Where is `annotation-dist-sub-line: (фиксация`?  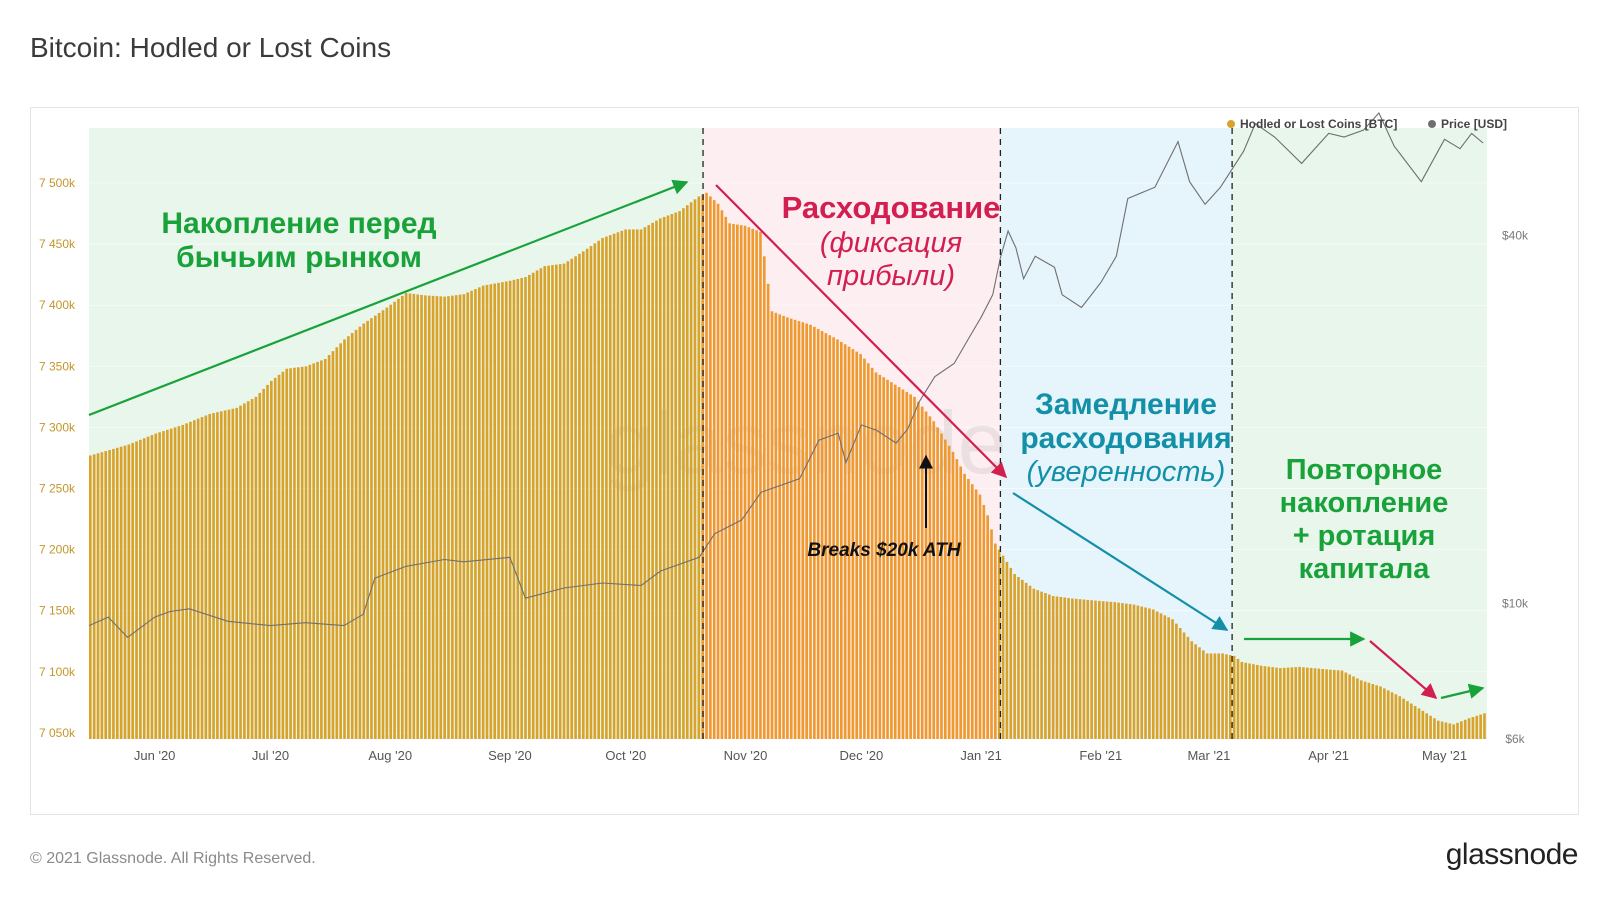
annotation-dist-sub-line: (фиксация is located at coordinates (891, 243).